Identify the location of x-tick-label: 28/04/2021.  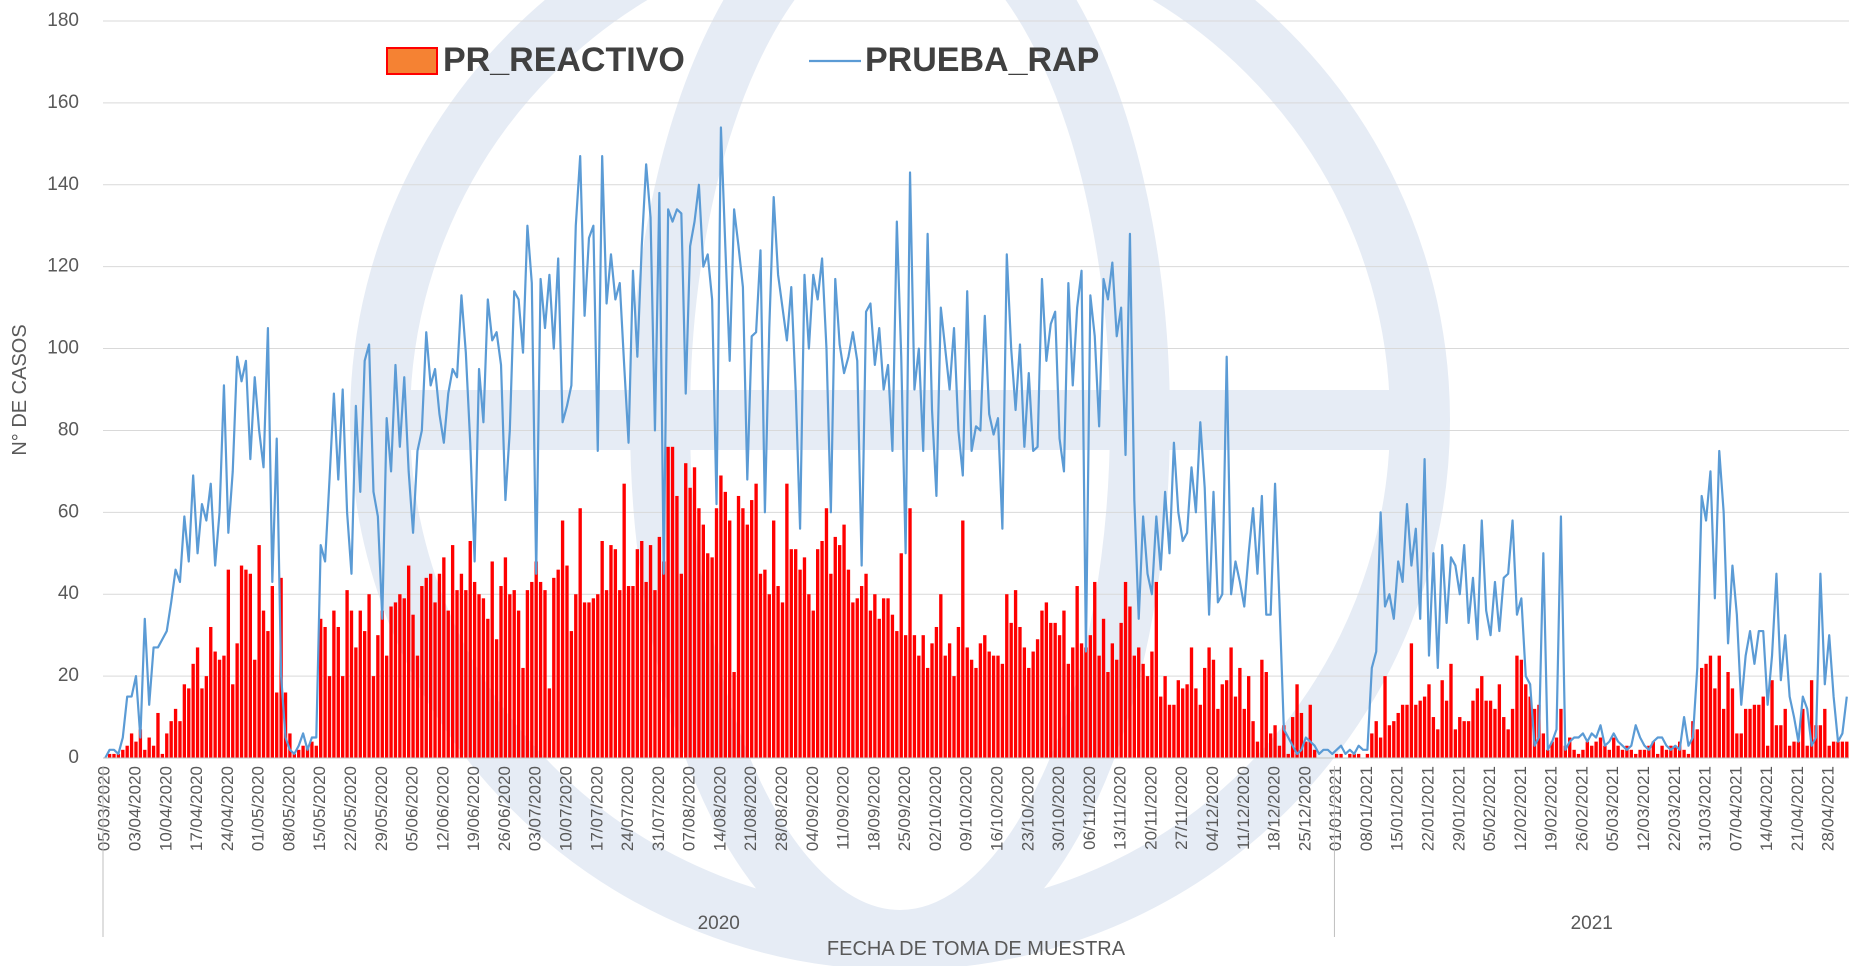
(1828, 808).